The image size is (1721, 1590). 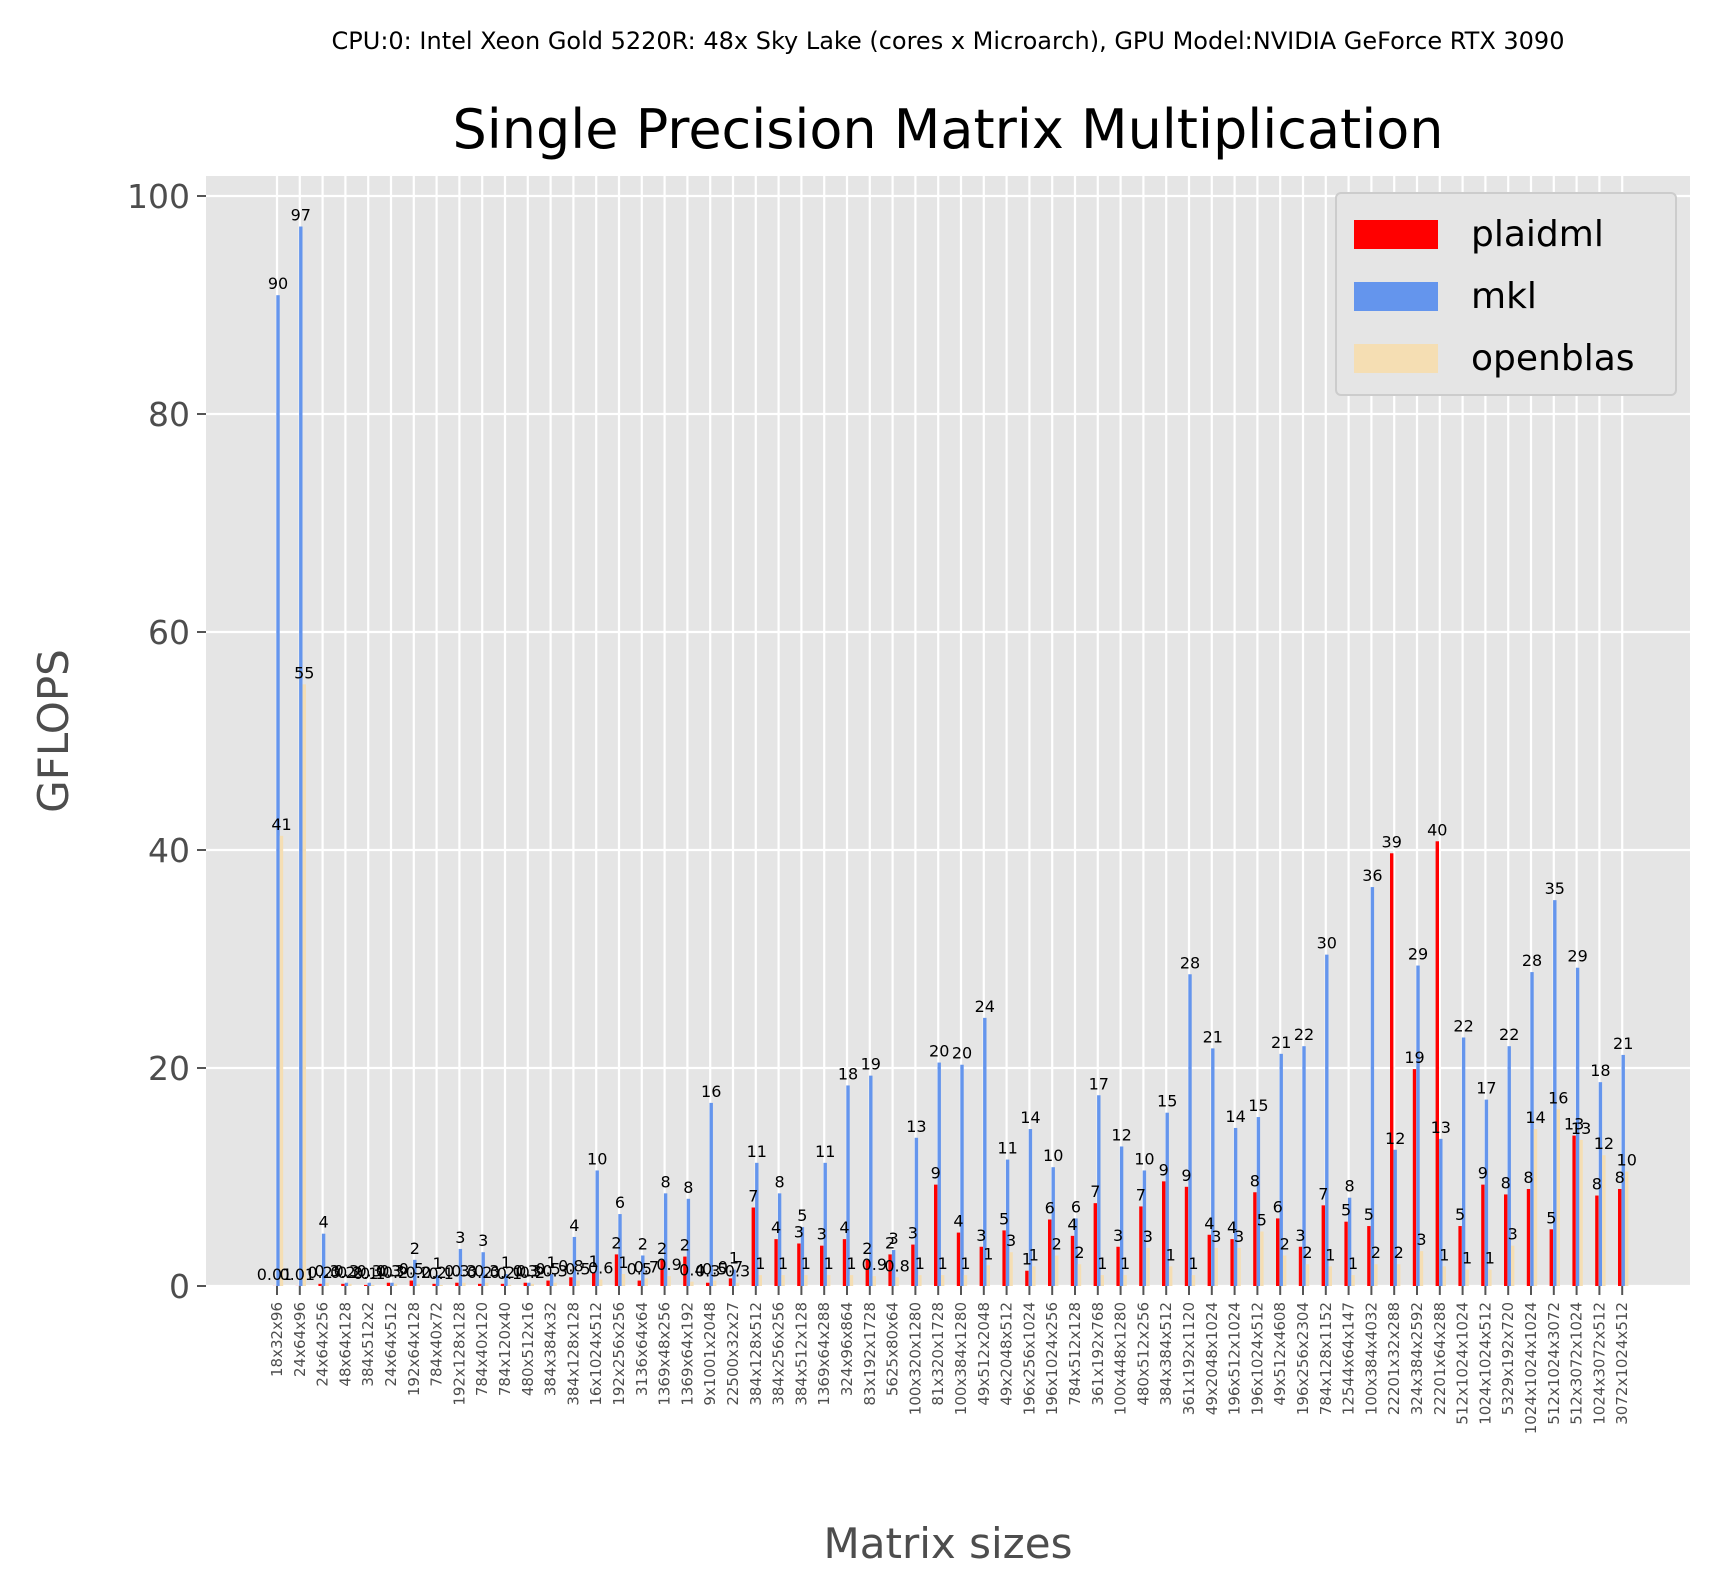 I want to click on value-label-plaidml-16: 0.5, so click(x=639, y=1269).